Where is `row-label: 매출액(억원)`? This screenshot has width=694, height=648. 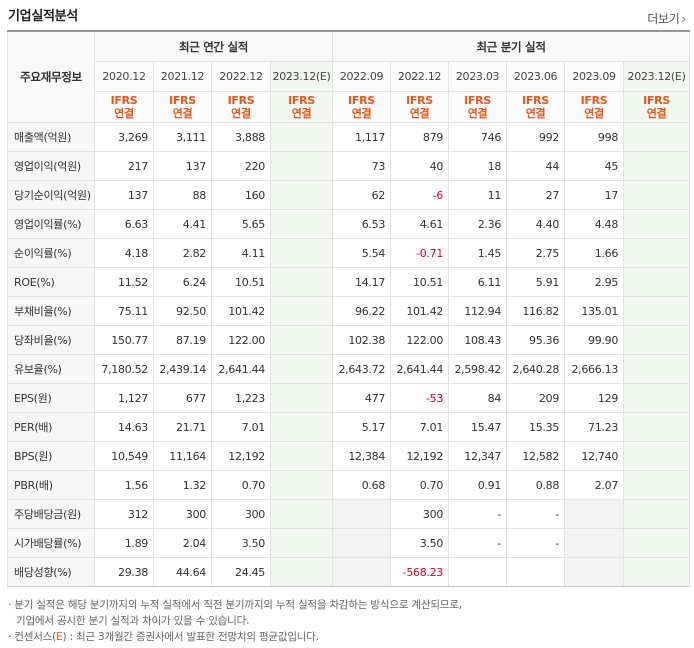 row-label: 매출액(억원) is located at coordinates (51, 137).